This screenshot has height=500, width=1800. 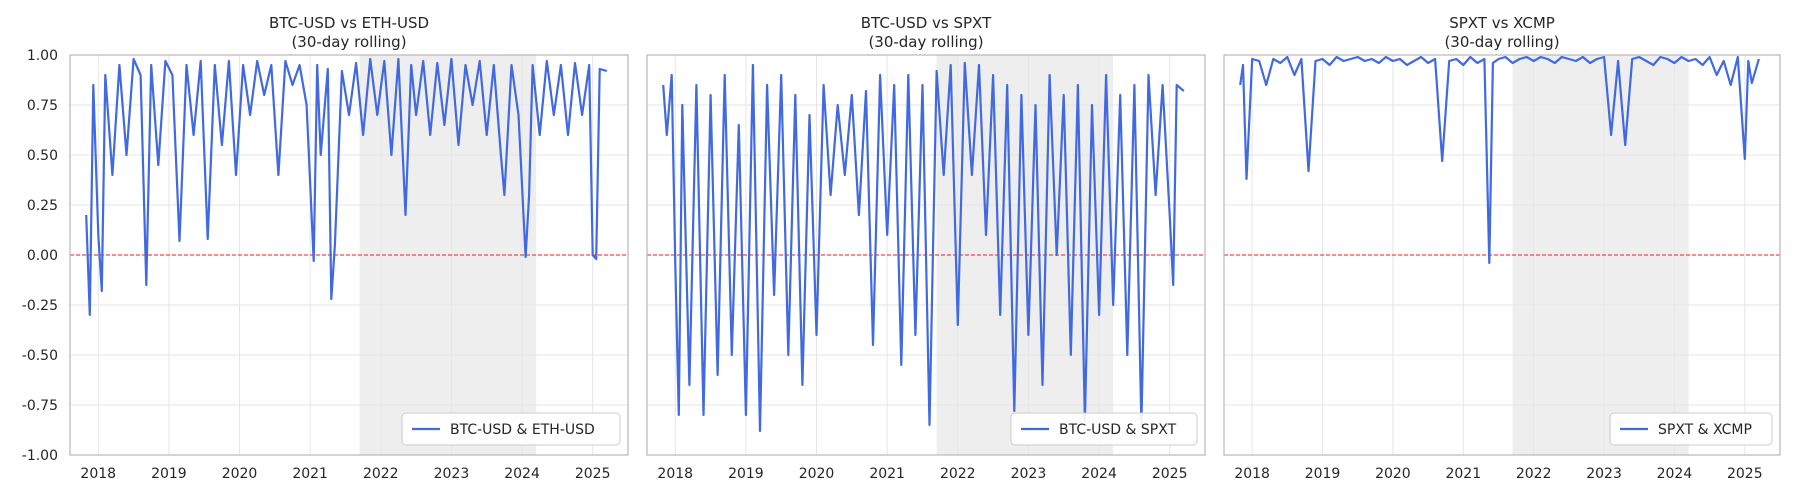 I want to click on y-tick-label: 0.75, so click(x=42, y=106).